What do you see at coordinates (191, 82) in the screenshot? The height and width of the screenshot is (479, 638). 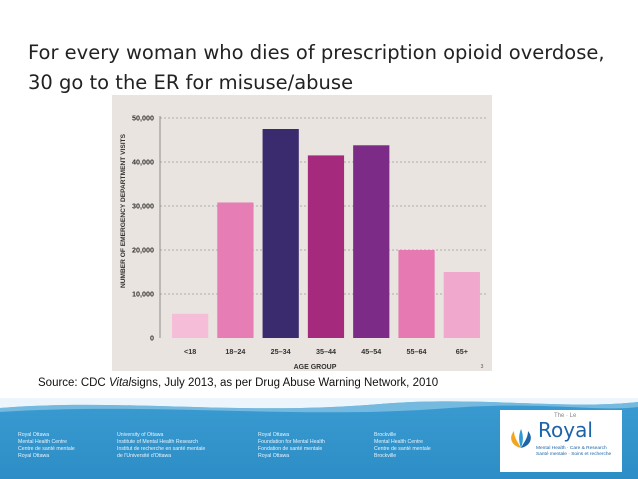 I see `title-line-2: 30 go to the ER for misuse/abuse` at bounding box center [191, 82].